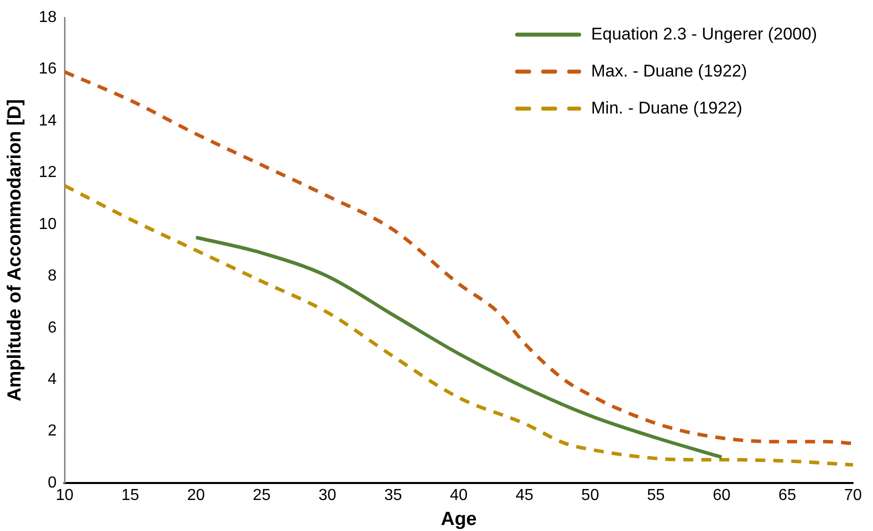 The width and height of the screenshot is (873, 531). What do you see at coordinates (787, 495) in the screenshot?
I see `x-tick-label: 65` at bounding box center [787, 495].